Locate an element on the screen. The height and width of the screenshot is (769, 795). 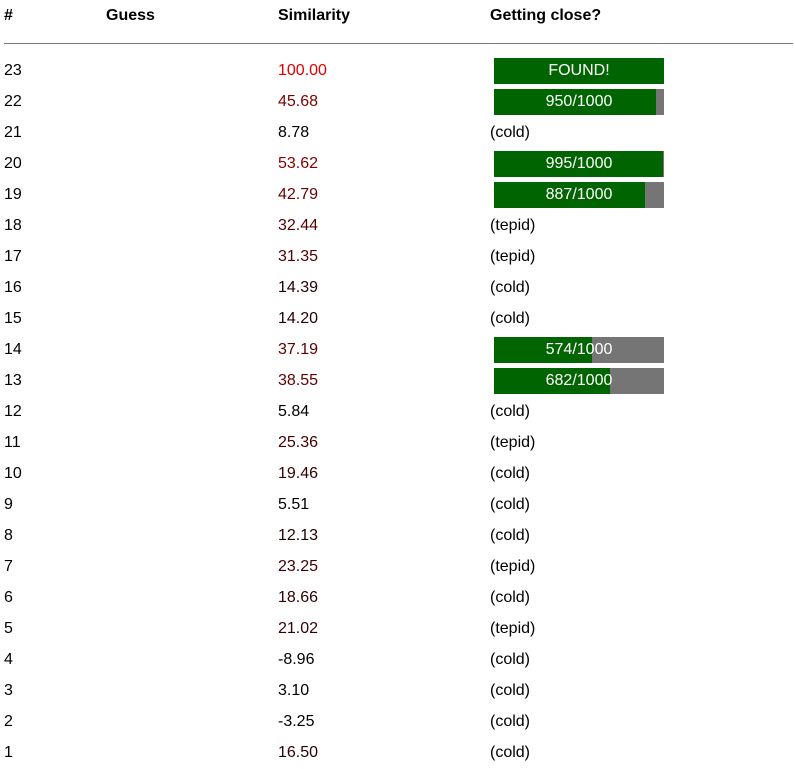
proximity-bar: FOUND! is located at coordinates (579, 71).